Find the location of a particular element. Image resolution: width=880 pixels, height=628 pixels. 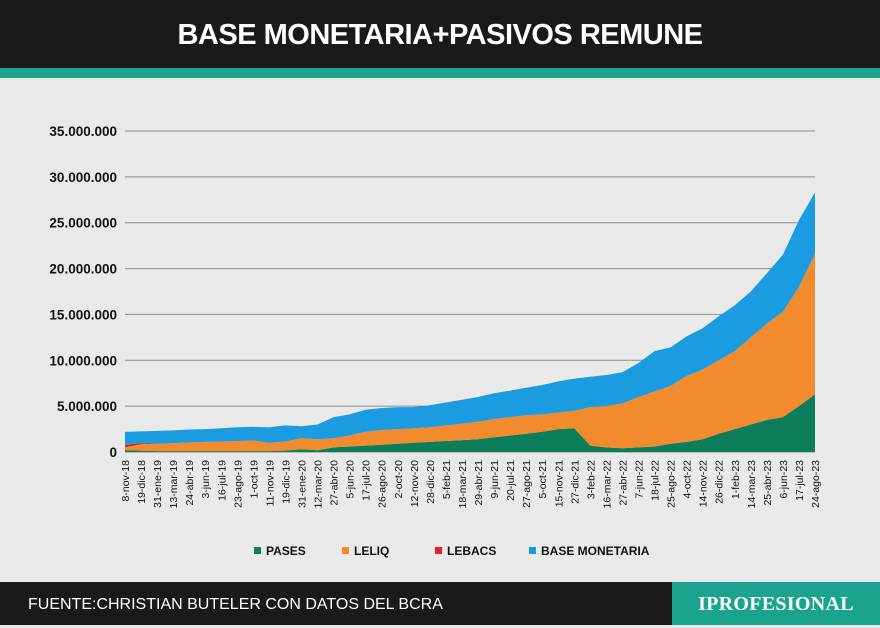

y-tick-label: 25.000.000 is located at coordinates (83, 223).